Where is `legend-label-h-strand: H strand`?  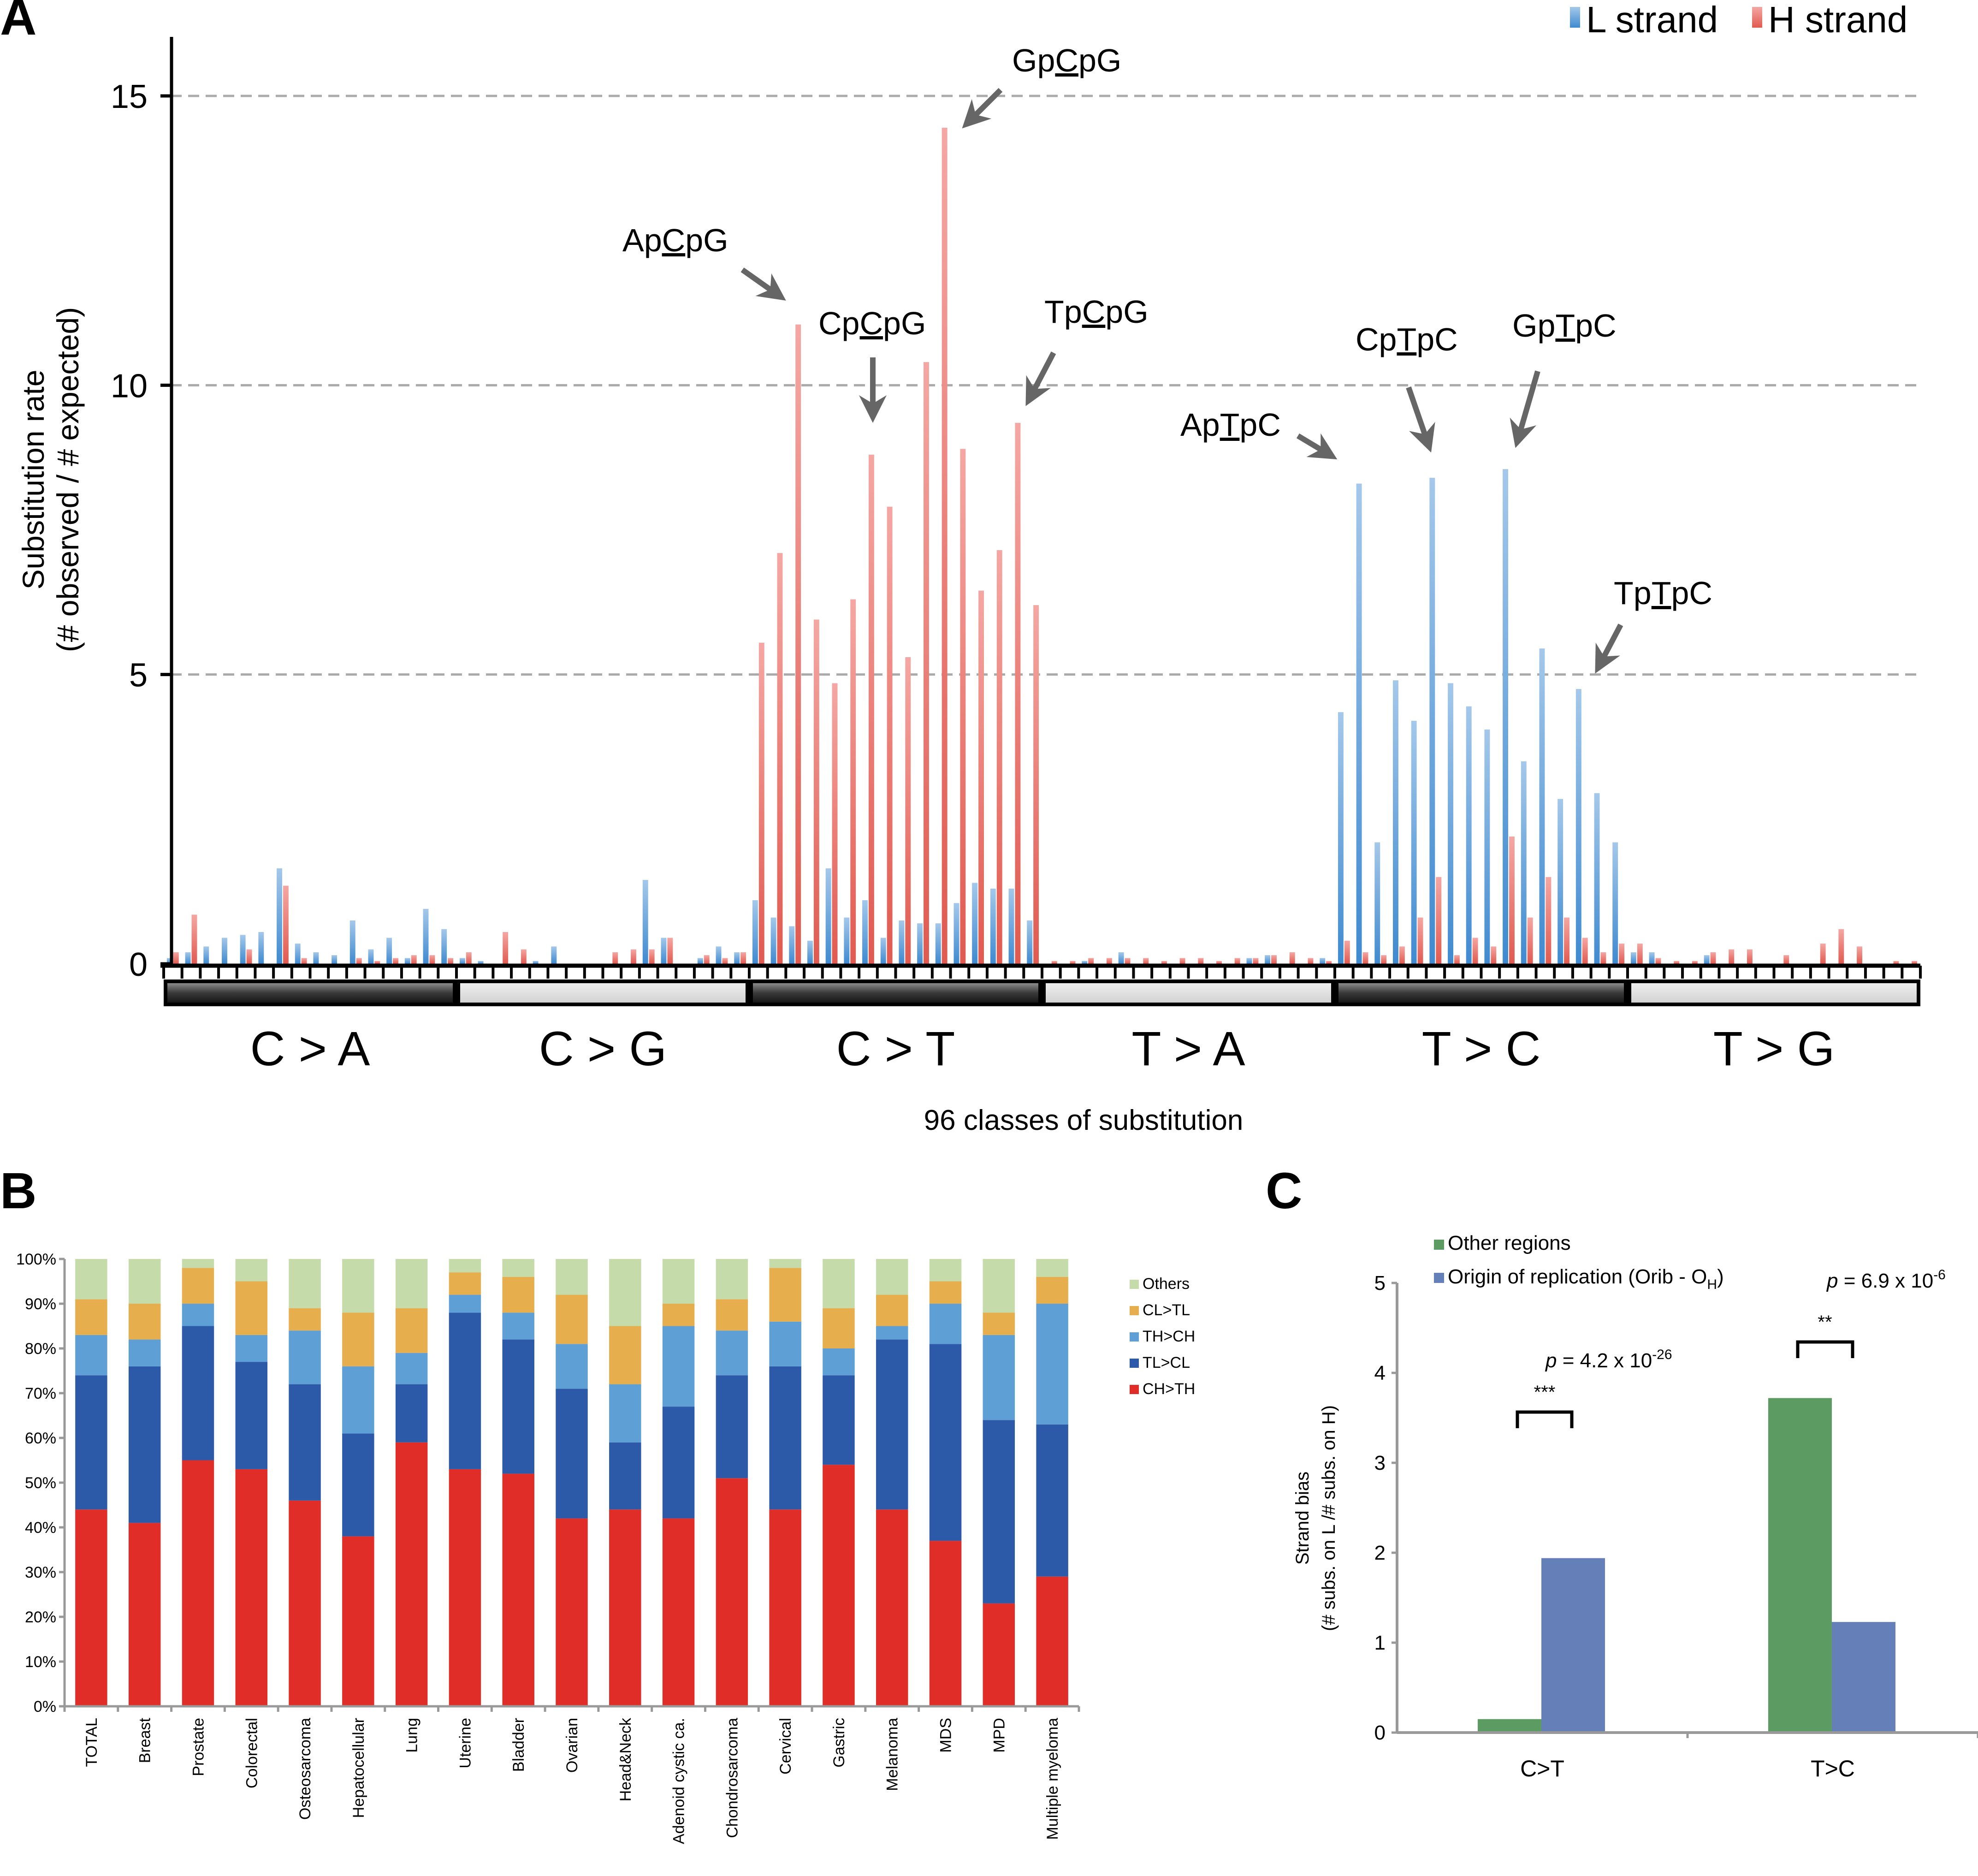 legend-label-h-strand: H strand is located at coordinates (1837, 20).